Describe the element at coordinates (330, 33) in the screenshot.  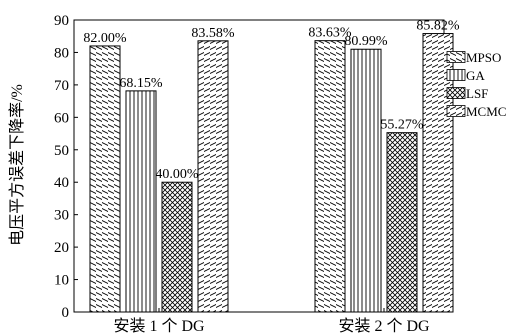
I see `data-label-mpso-2: 83.63%` at that location.